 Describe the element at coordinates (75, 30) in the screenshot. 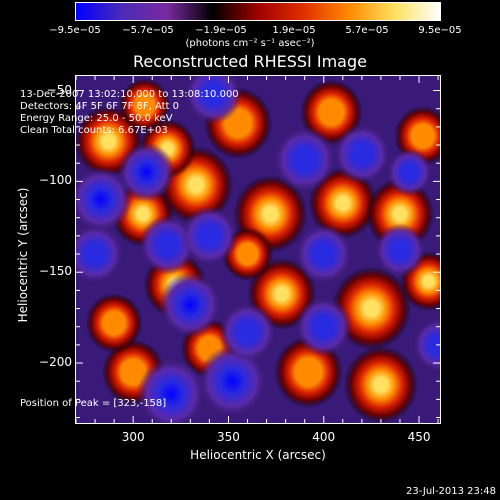

I see `colorbar-tick-label: −9.5e−05` at that location.